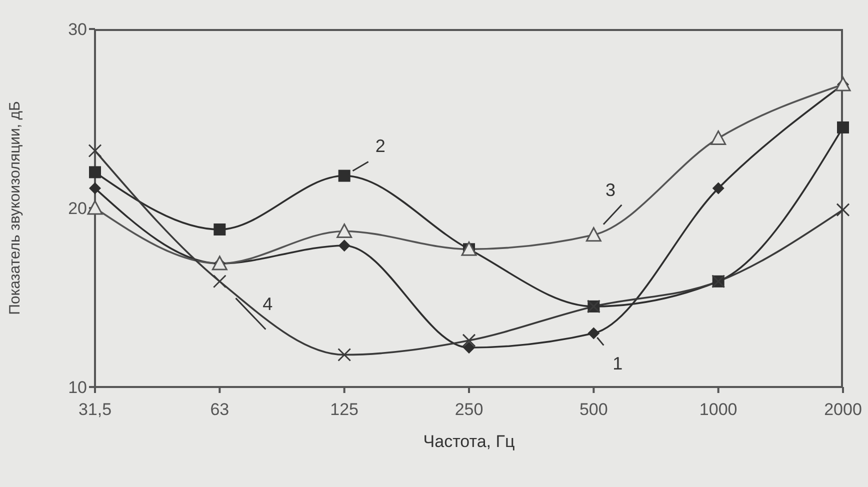 Image resolution: width=868 pixels, height=487 pixels. What do you see at coordinates (380, 146) in the screenshot?
I see `series-label: 2` at bounding box center [380, 146].